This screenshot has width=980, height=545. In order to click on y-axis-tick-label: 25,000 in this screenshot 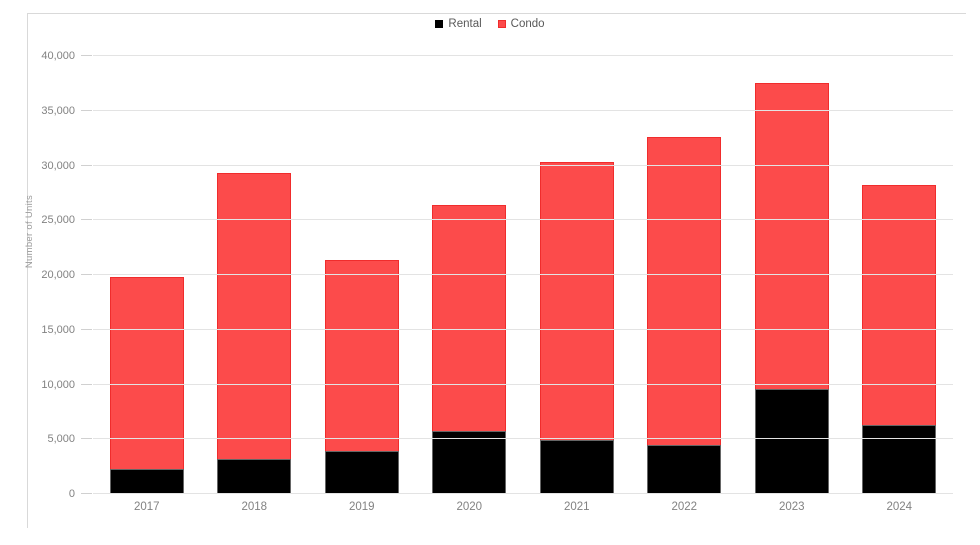, I will do `click(58, 220)`.